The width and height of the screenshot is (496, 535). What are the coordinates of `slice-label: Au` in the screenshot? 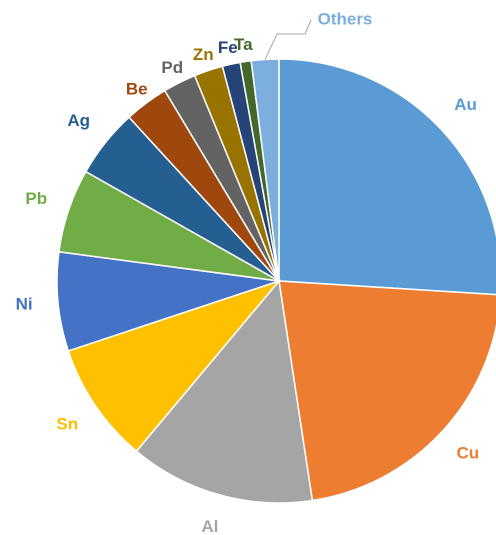 It's located at (465, 104).